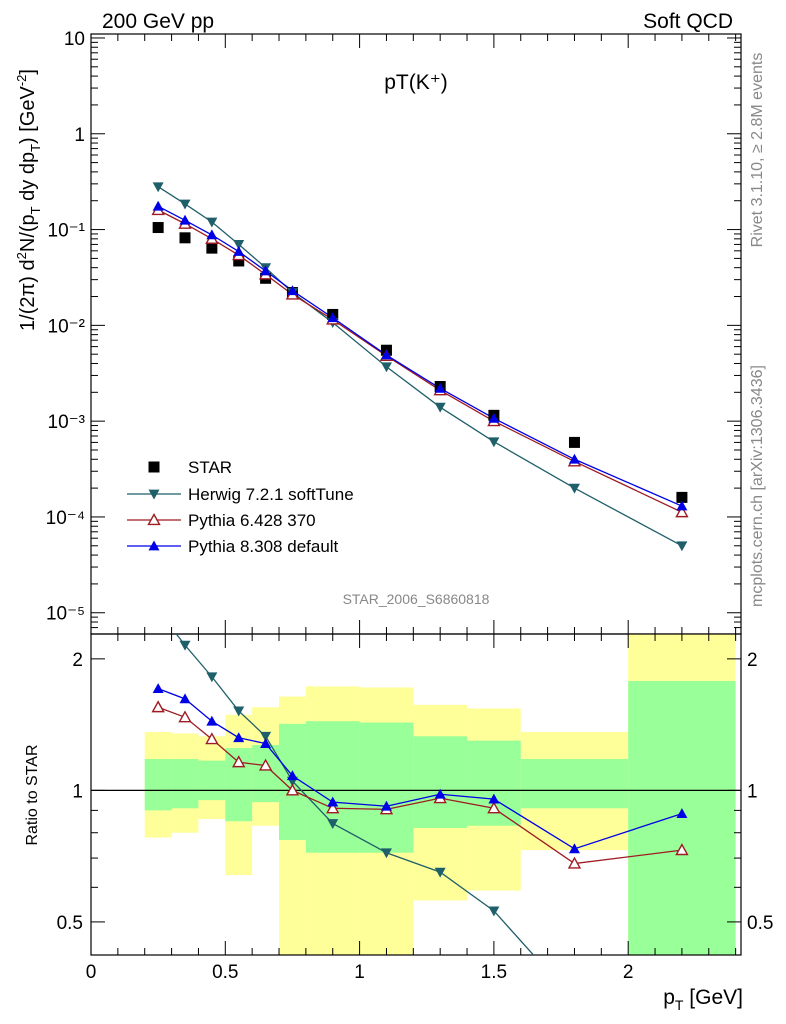 This screenshot has height=1024, width=786. Describe the element at coordinates (91, 972) in the screenshot. I see `x-tick-label: 0` at that location.